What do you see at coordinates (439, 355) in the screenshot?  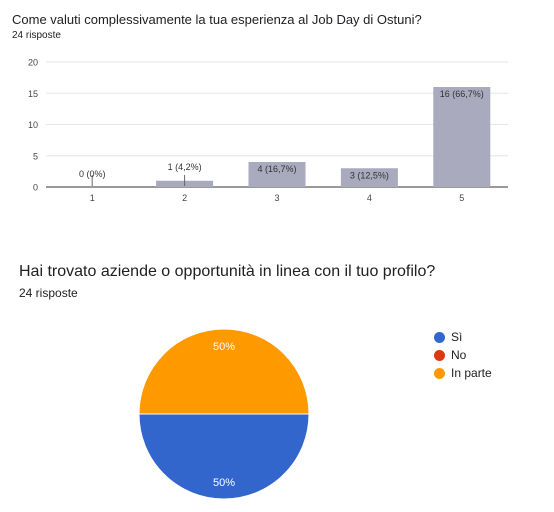 I see `legend-swatch-no` at bounding box center [439, 355].